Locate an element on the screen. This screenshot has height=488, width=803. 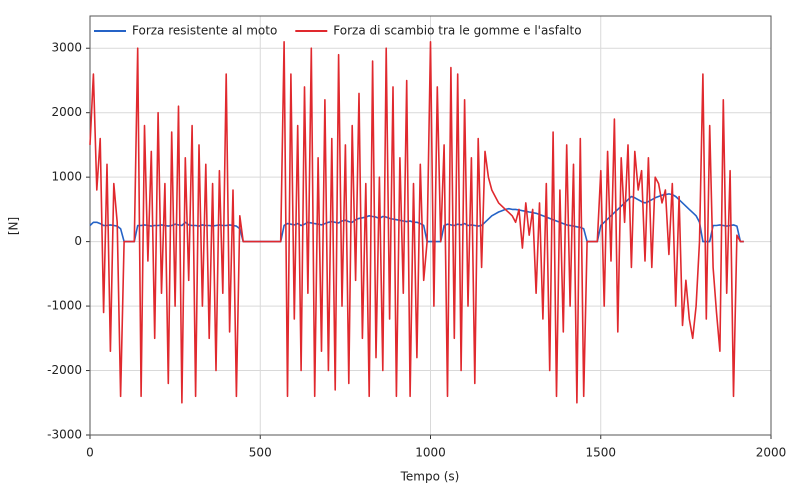
y-tick-label: -1000 is located at coordinates (64, 306).